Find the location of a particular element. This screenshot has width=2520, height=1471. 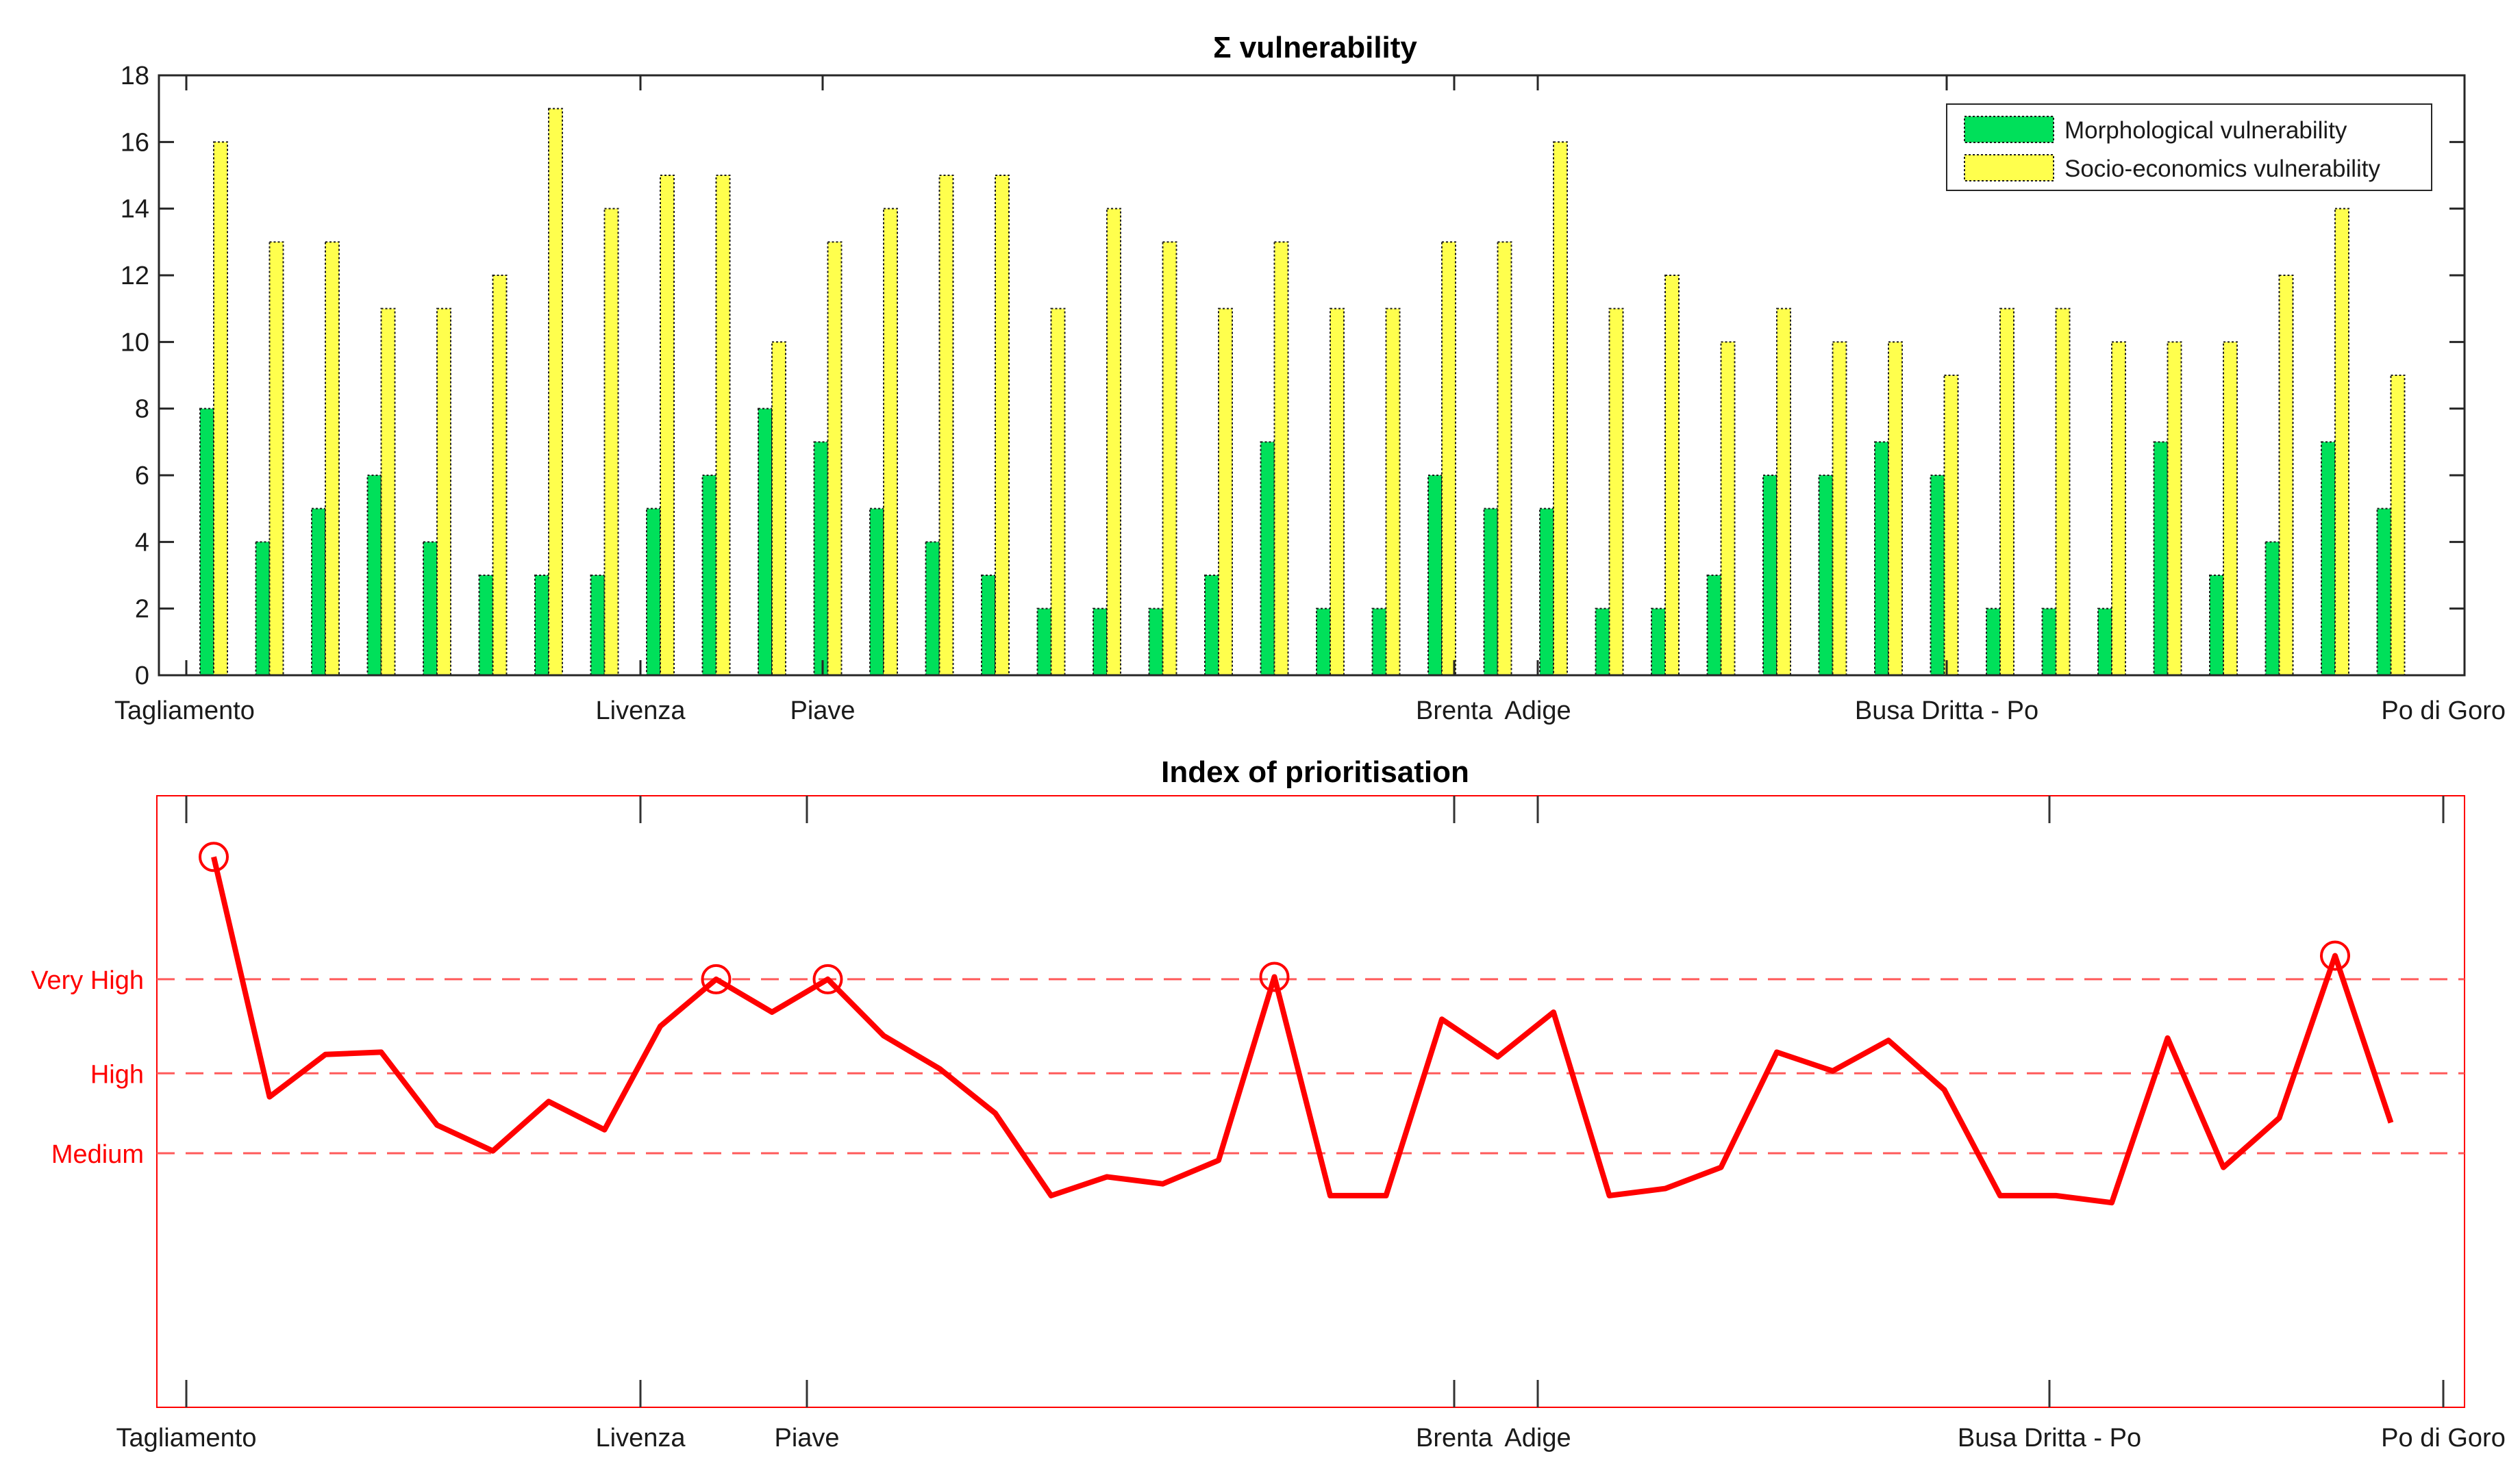

x-tick-label-7: Po di Goro is located at coordinates (2443, 710).